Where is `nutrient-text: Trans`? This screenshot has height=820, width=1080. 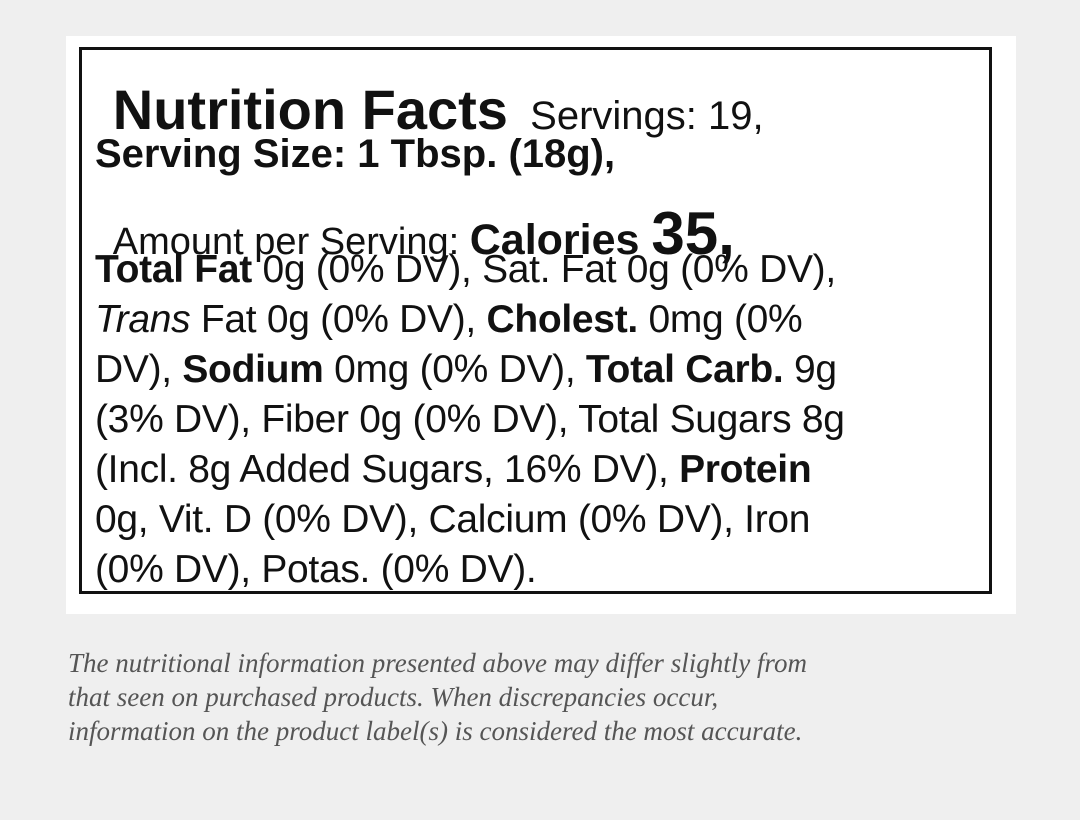 nutrient-text: Trans is located at coordinates (143, 319).